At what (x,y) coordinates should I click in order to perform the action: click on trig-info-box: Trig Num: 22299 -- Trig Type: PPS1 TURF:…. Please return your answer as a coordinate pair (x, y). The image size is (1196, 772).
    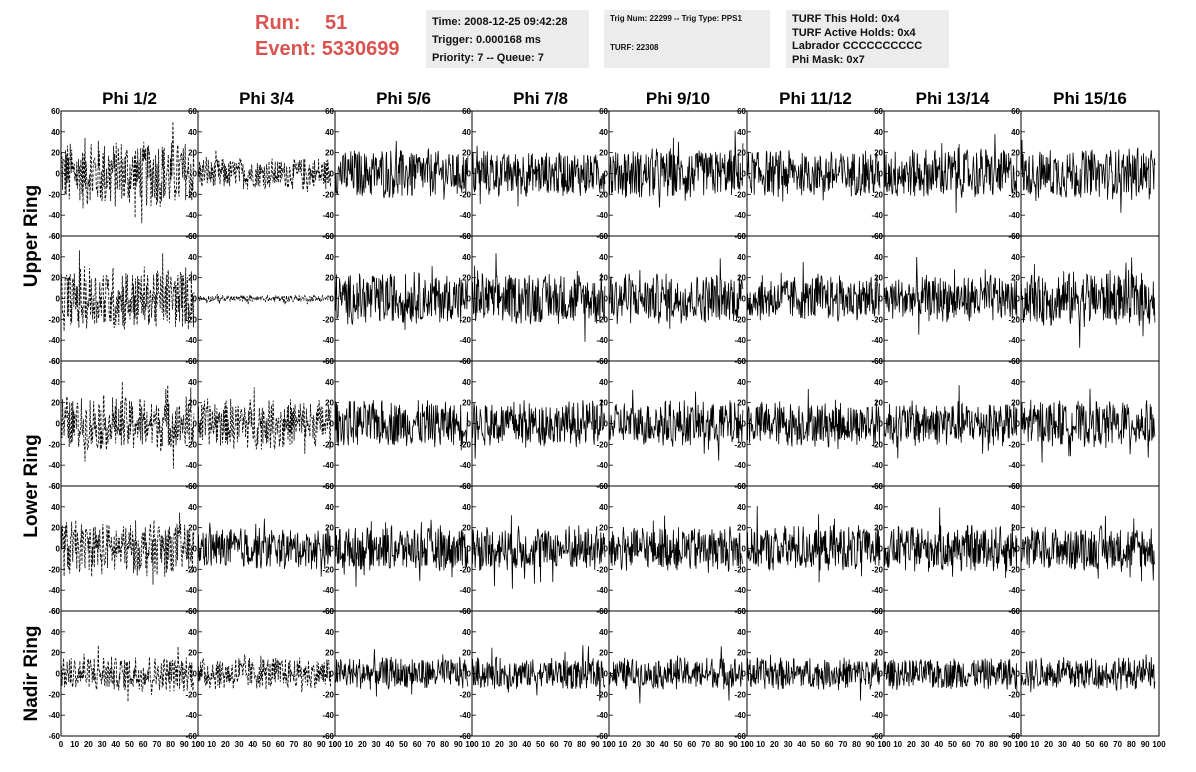
    Looking at the image, I should click on (687, 39).